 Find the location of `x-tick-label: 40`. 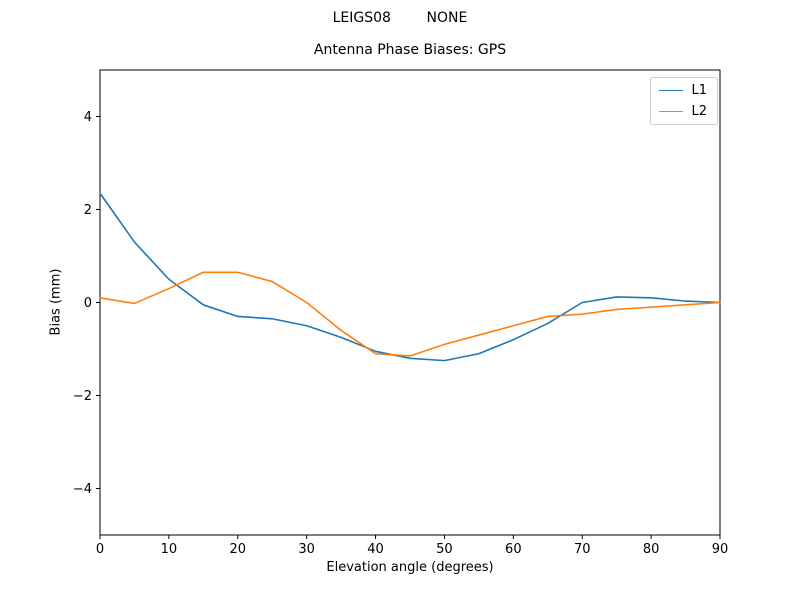

x-tick-label: 40 is located at coordinates (375, 549).